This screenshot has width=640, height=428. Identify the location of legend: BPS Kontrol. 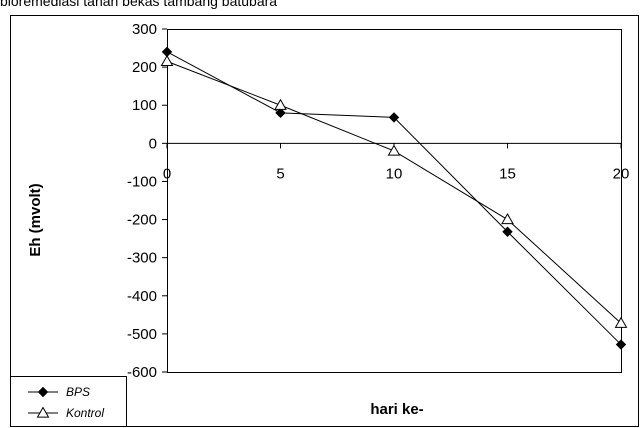
(68, 401).